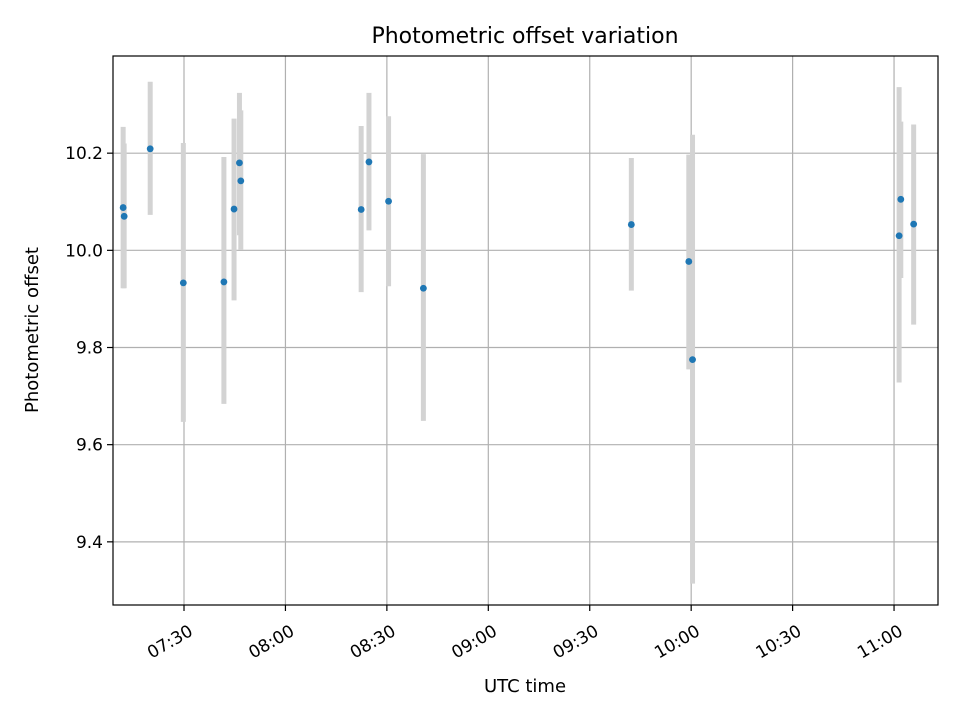 This screenshot has height=724, width=960. What do you see at coordinates (525, 686) in the screenshot?
I see `x-axis-label: UTC time` at bounding box center [525, 686].